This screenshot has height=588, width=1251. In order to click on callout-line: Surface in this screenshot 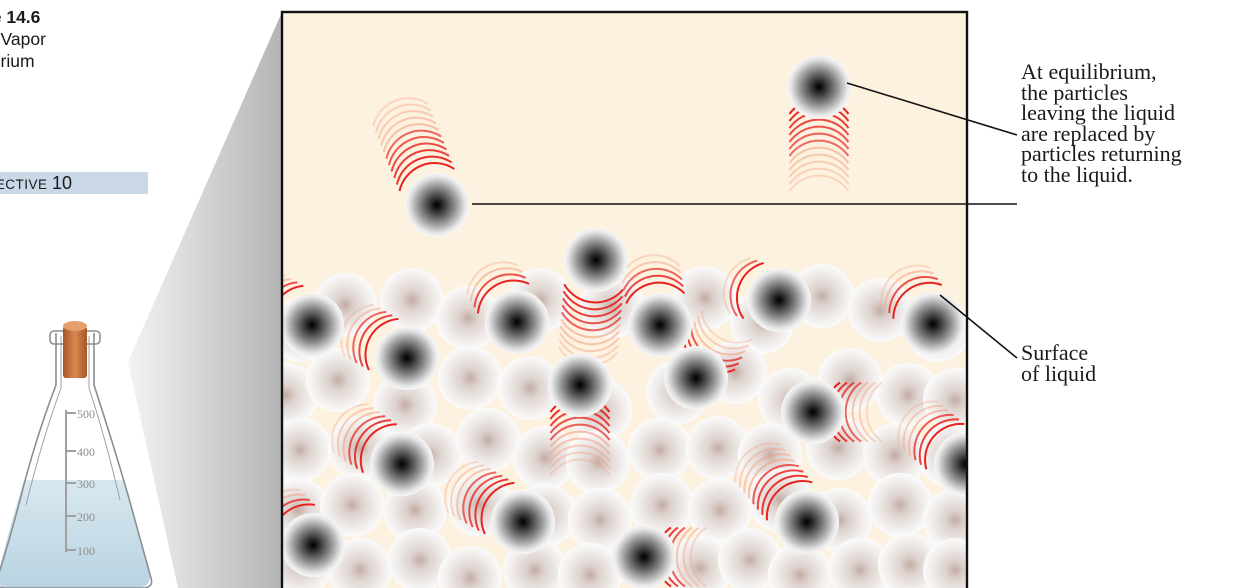, I will do `click(1055, 352)`.